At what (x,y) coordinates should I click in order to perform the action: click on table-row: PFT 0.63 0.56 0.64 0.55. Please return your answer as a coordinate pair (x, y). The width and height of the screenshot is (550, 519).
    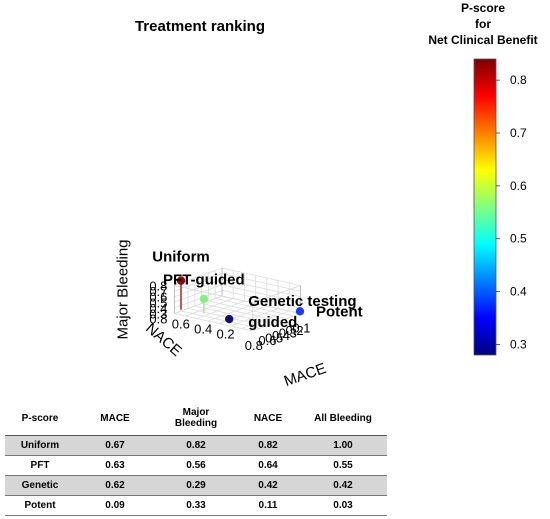
    Looking at the image, I should click on (196, 465).